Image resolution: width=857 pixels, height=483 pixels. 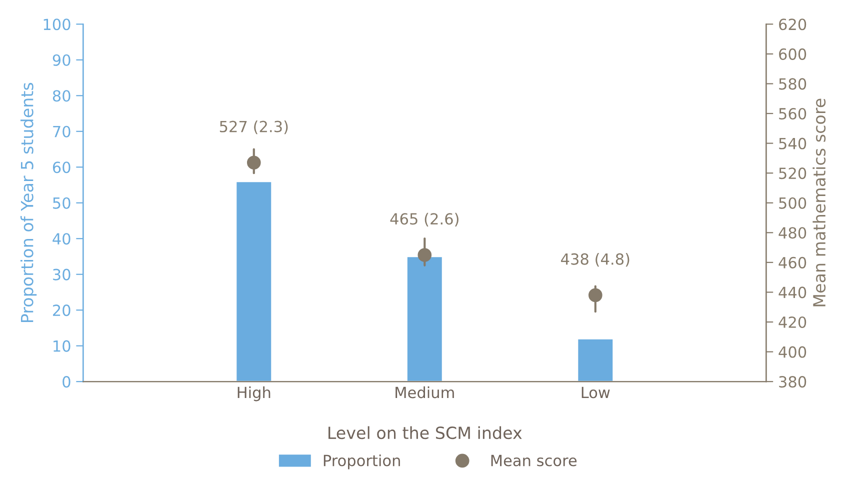 What do you see at coordinates (362, 462) in the screenshot?
I see `legend-label: Proportion` at bounding box center [362, 462].